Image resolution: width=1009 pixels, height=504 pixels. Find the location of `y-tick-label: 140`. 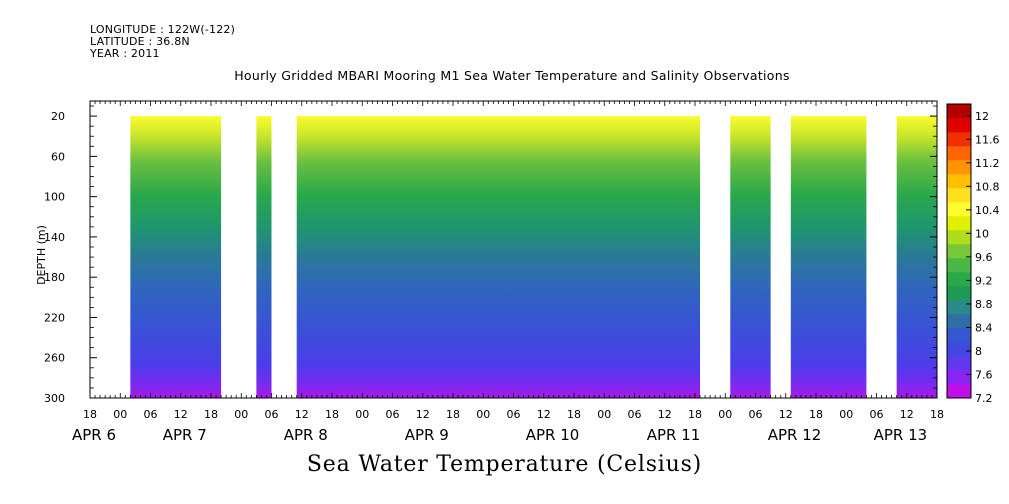

y-tick-label: 140 is located at coordinates (54, 237).